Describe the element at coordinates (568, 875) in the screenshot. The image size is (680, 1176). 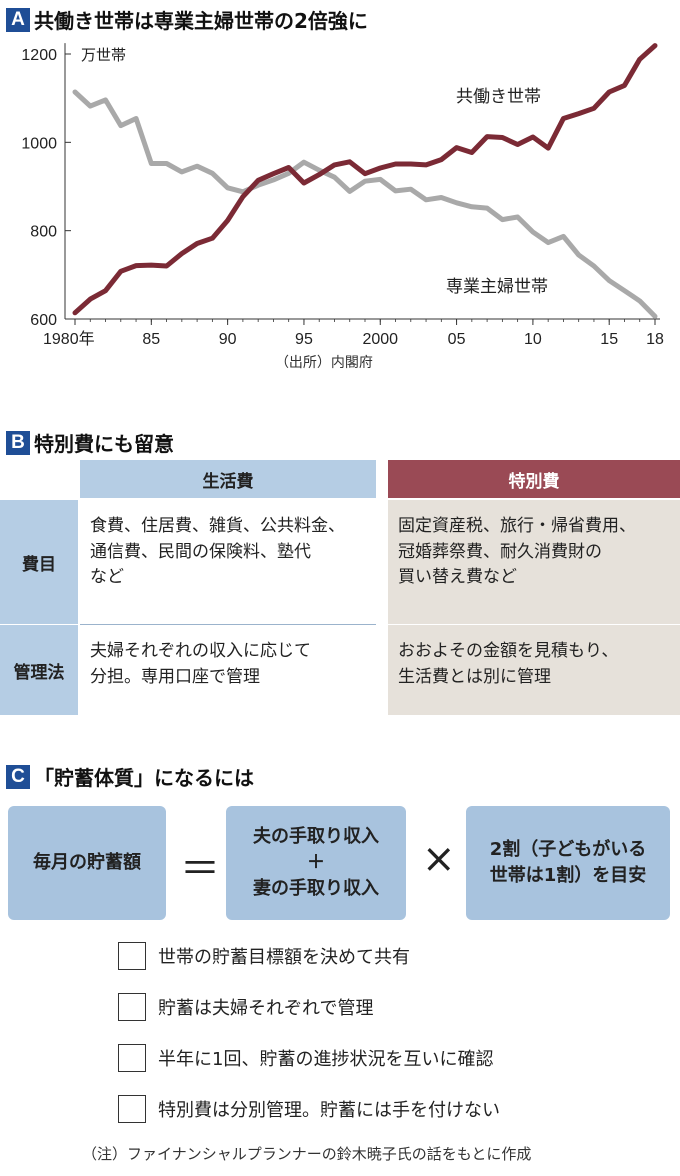
I see `rate-line: 世帯は1割）を目安` at that location.